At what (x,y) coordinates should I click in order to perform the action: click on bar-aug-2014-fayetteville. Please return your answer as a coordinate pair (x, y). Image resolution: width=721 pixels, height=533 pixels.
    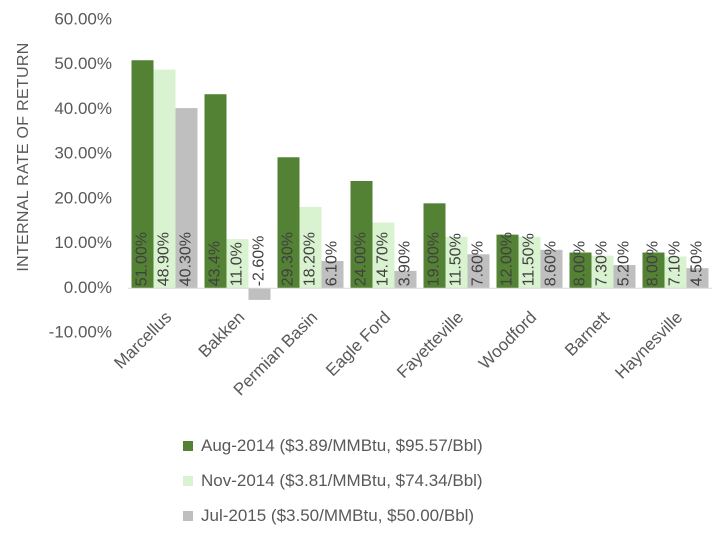
    Looking at the image, I should click on (434, 246).